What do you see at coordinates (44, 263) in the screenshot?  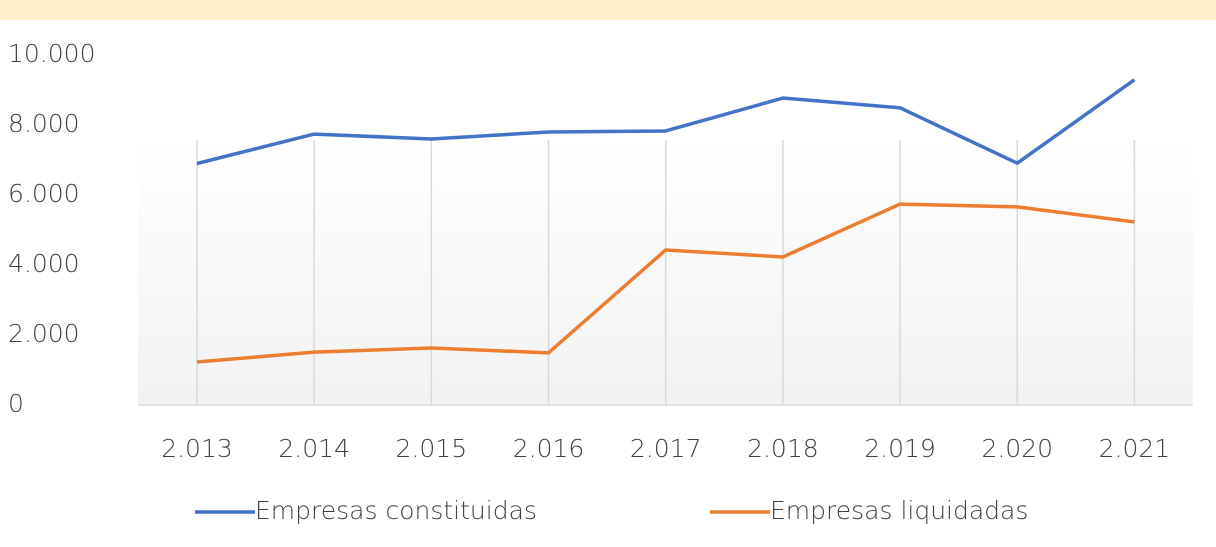 I see `y-tick-label: 4.000` at bounding box center [44, 263].